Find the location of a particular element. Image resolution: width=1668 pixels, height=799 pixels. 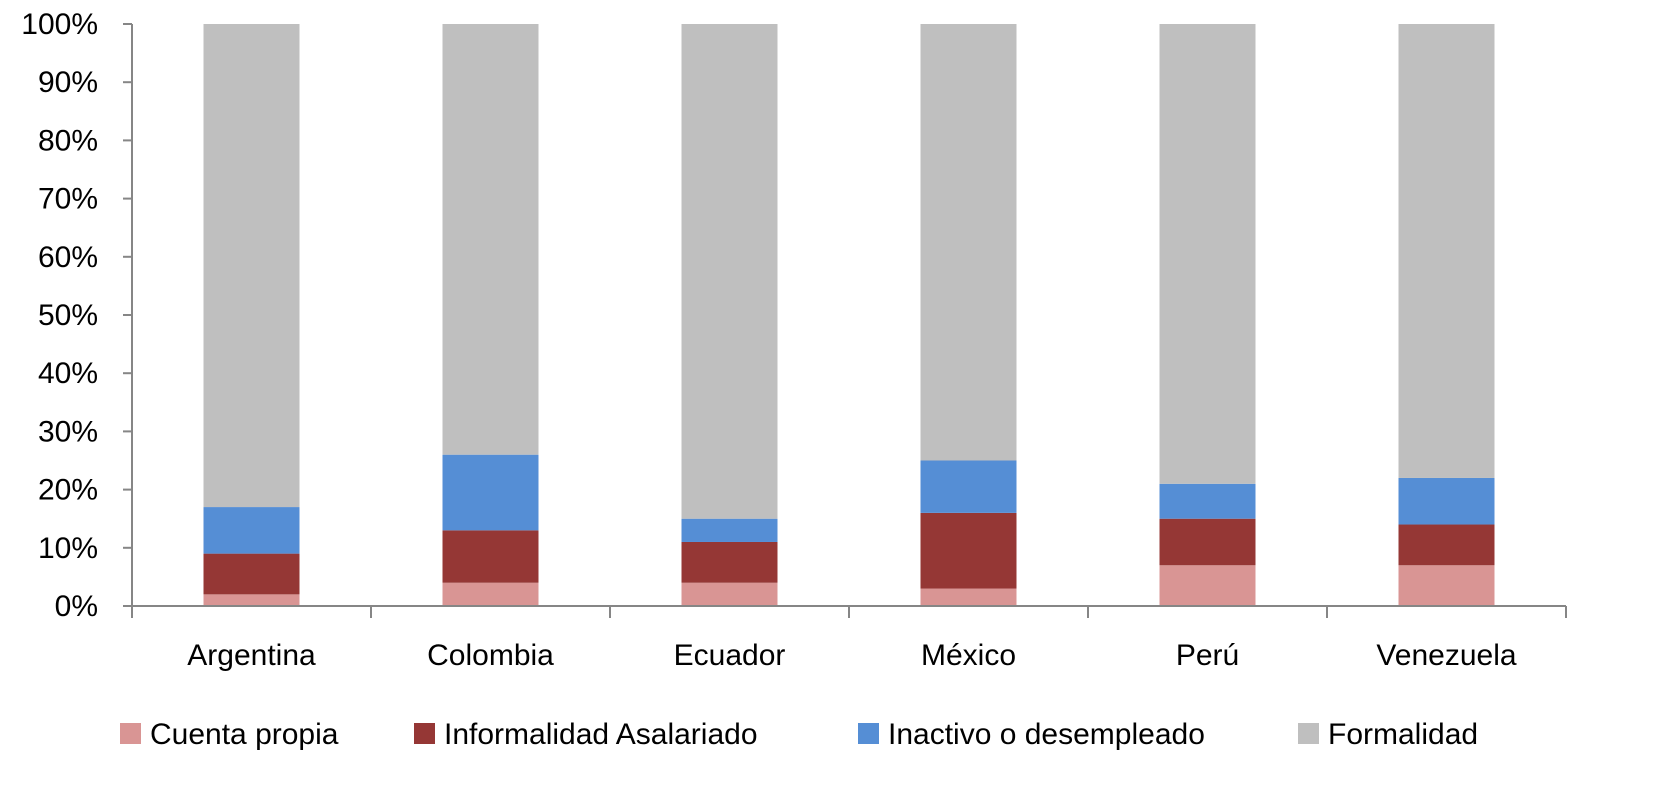

y-axis: 0% 10% 20% 30% 40% 50% 60% 70% 80% 90% 100% is located at coordinates (76, 315).